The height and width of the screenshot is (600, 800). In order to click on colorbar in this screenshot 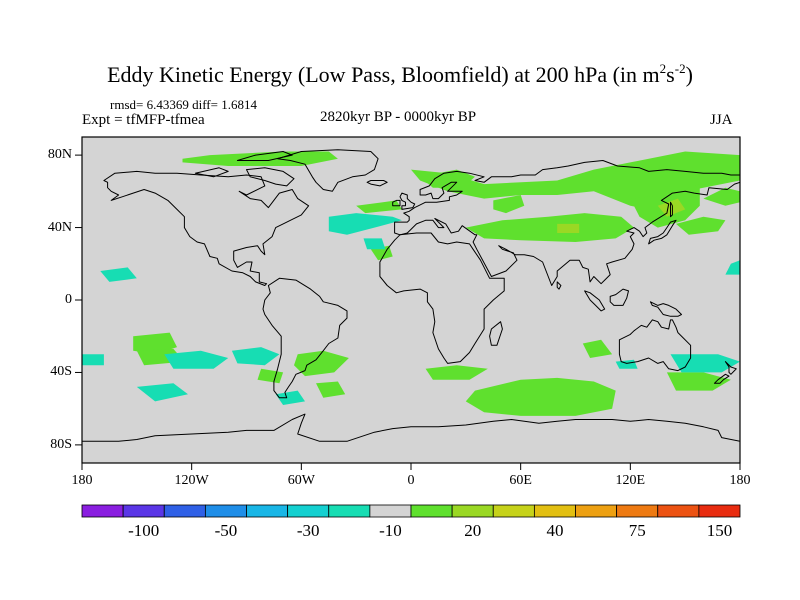, I will do `click(411, 511)`.